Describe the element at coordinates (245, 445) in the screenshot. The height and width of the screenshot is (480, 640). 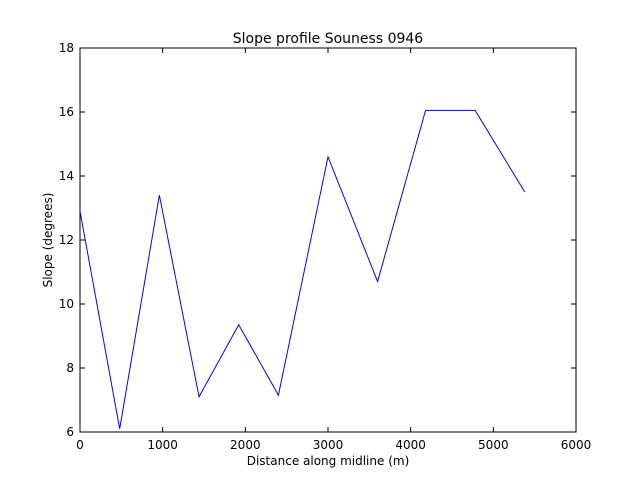
I see `x-tick-label: 2000` at that location.